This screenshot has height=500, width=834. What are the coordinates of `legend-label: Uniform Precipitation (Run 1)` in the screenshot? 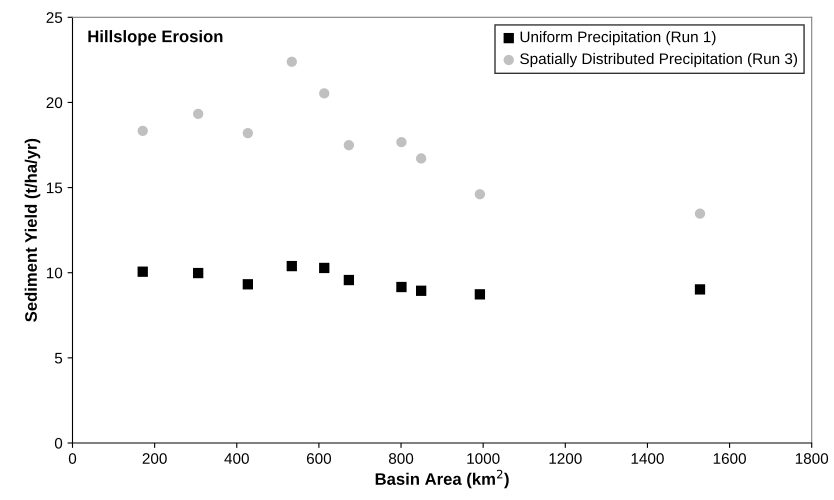 It's located at (618, 38).